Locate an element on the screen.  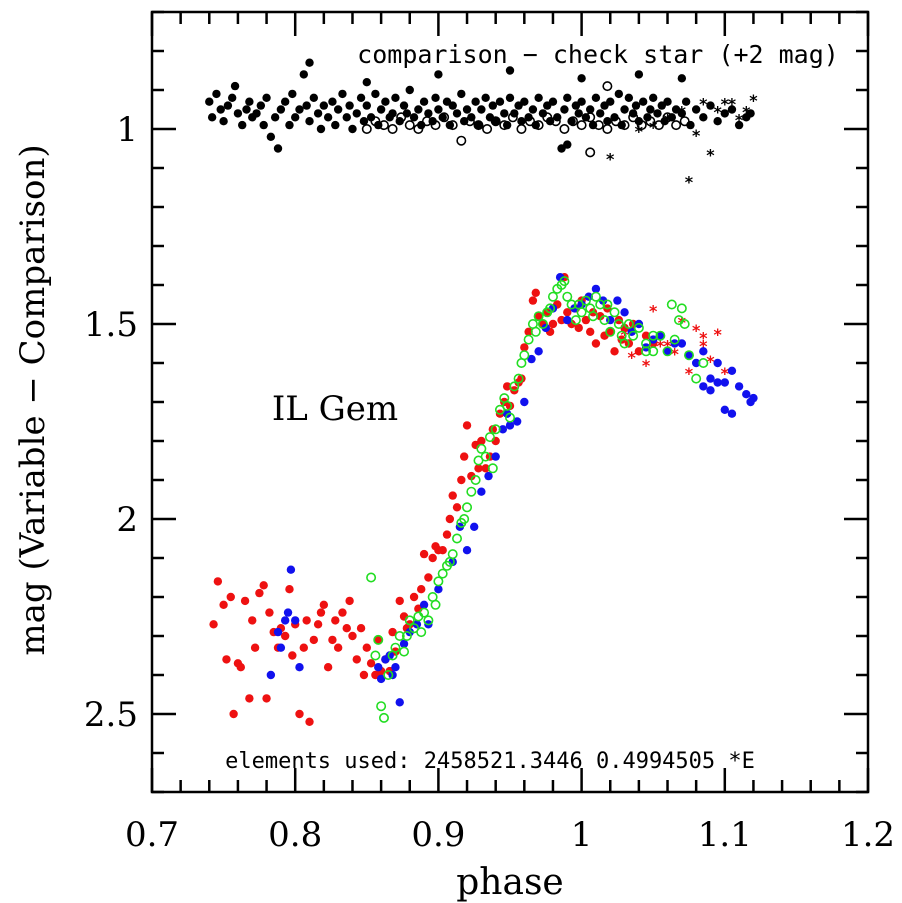
x-axis-title: phase is located at coordinates (509, 882).